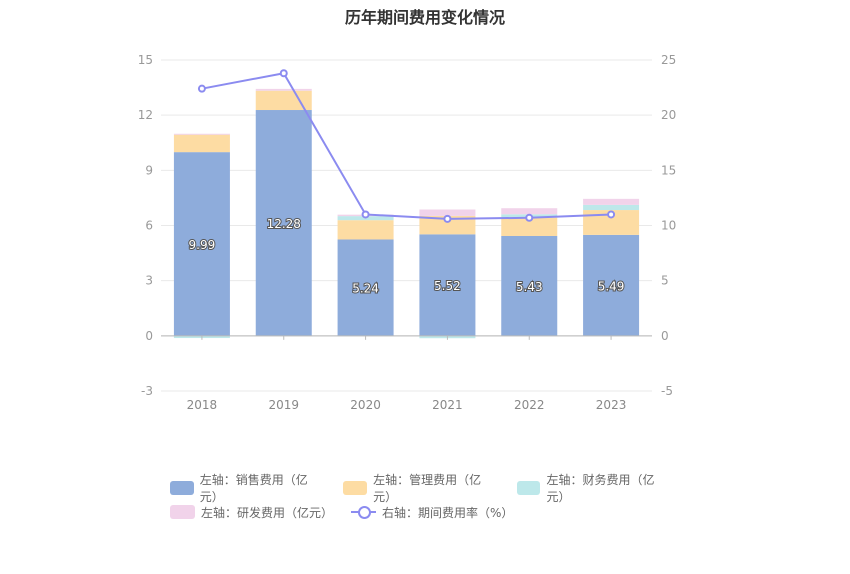 The height and width of the screenshot is (574, 850). I want to click on data-label-2021: 5.52, so click(447, 286).